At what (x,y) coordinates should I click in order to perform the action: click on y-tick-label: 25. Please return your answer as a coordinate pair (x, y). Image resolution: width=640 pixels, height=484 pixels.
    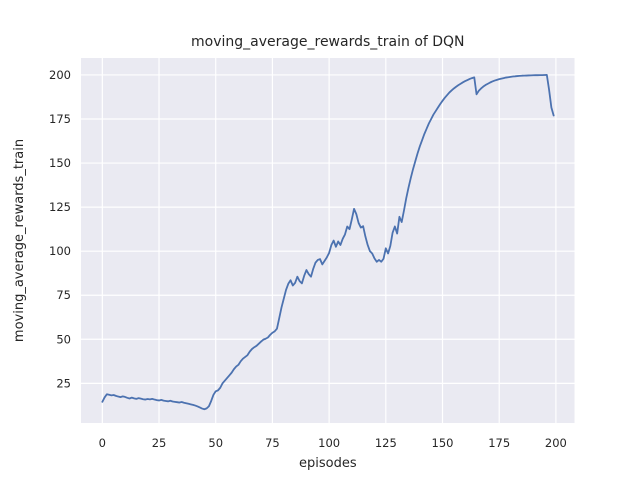
    Looking at the image, I should click on (63, 383).